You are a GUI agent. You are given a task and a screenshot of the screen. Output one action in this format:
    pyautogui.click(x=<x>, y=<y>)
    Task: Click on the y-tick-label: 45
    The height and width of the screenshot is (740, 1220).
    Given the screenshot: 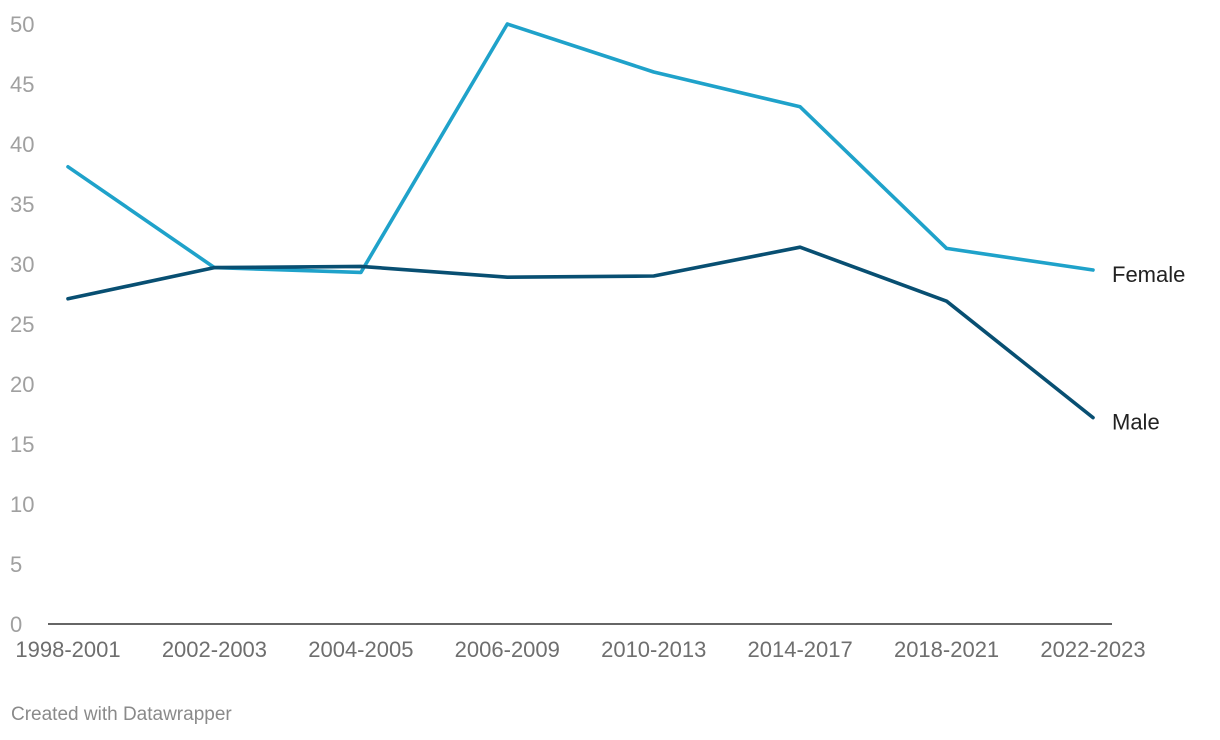 What is the action you would take?
    pyautogui.click(x=22, y=84)
    